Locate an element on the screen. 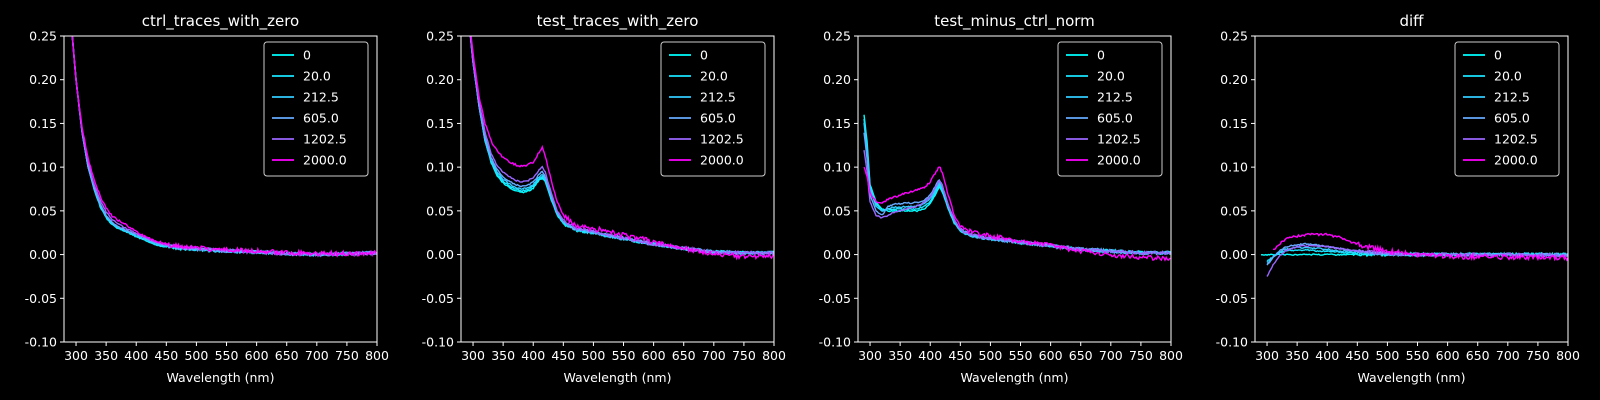 Image resolution: width=1600 pixels, height=400 pixels. chart-title: diff is located at coordinates (1411, 21).